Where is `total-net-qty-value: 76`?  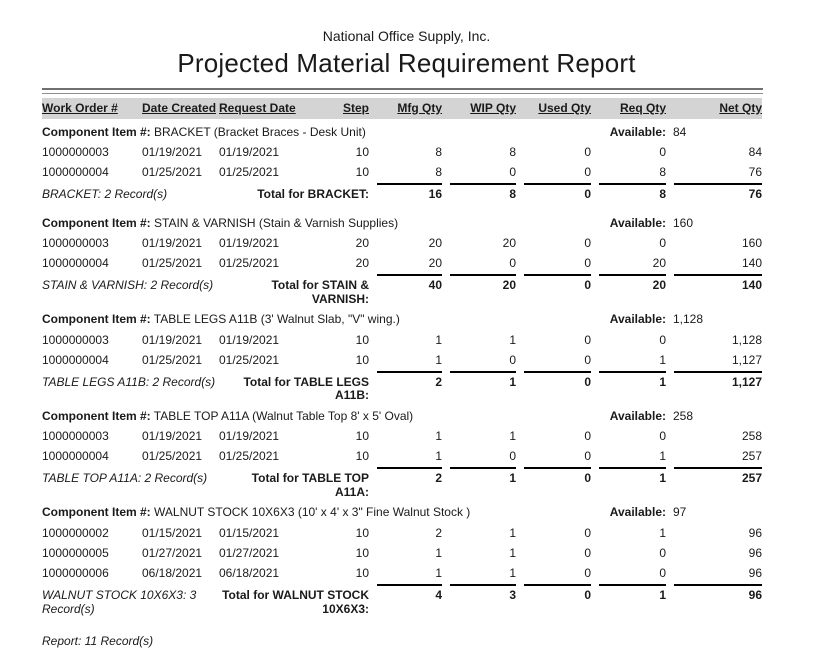 total-net-qty-value: 76 is located at coordinates (718, 192).